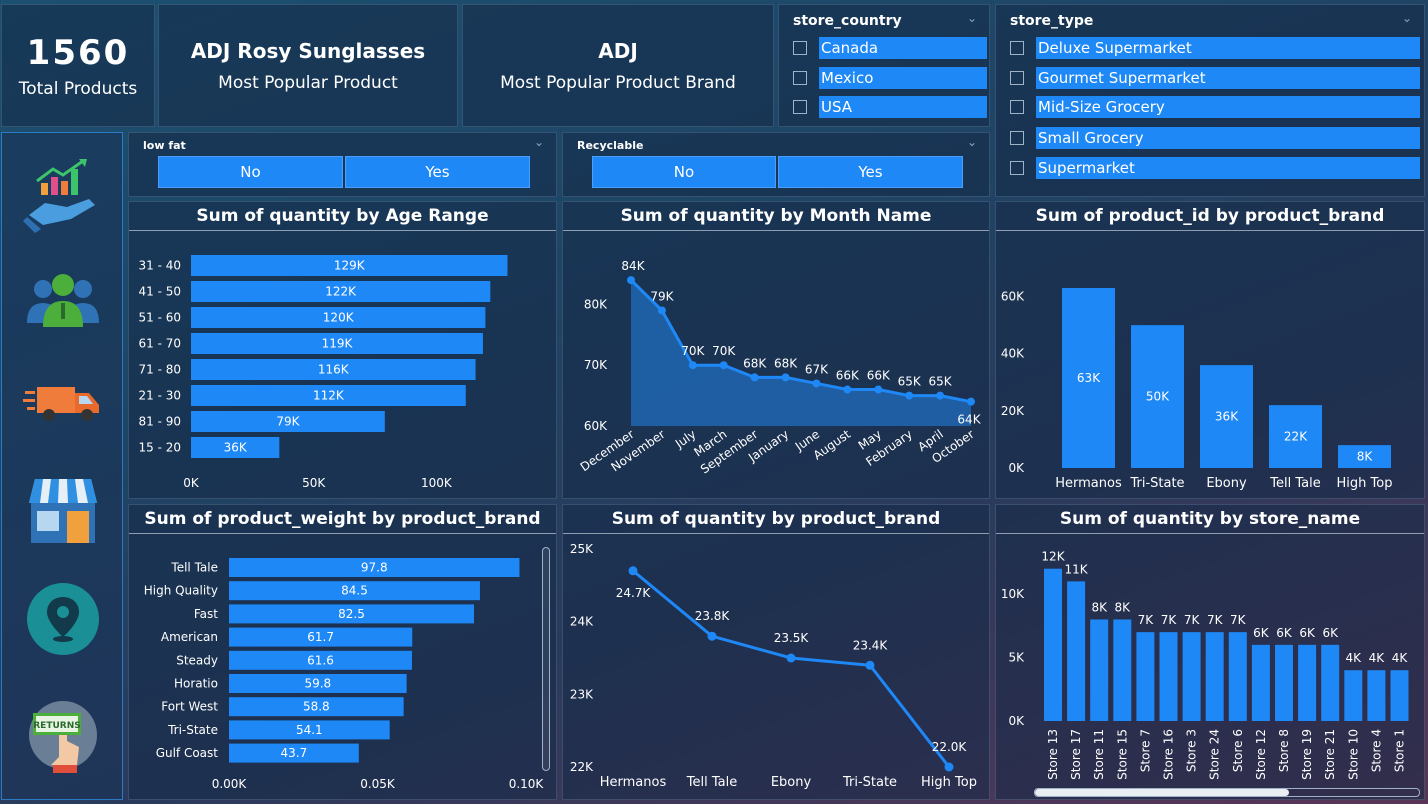  Describe the element at coordinates (801, 353) in the screenshot. I see `area-fill` at that location.